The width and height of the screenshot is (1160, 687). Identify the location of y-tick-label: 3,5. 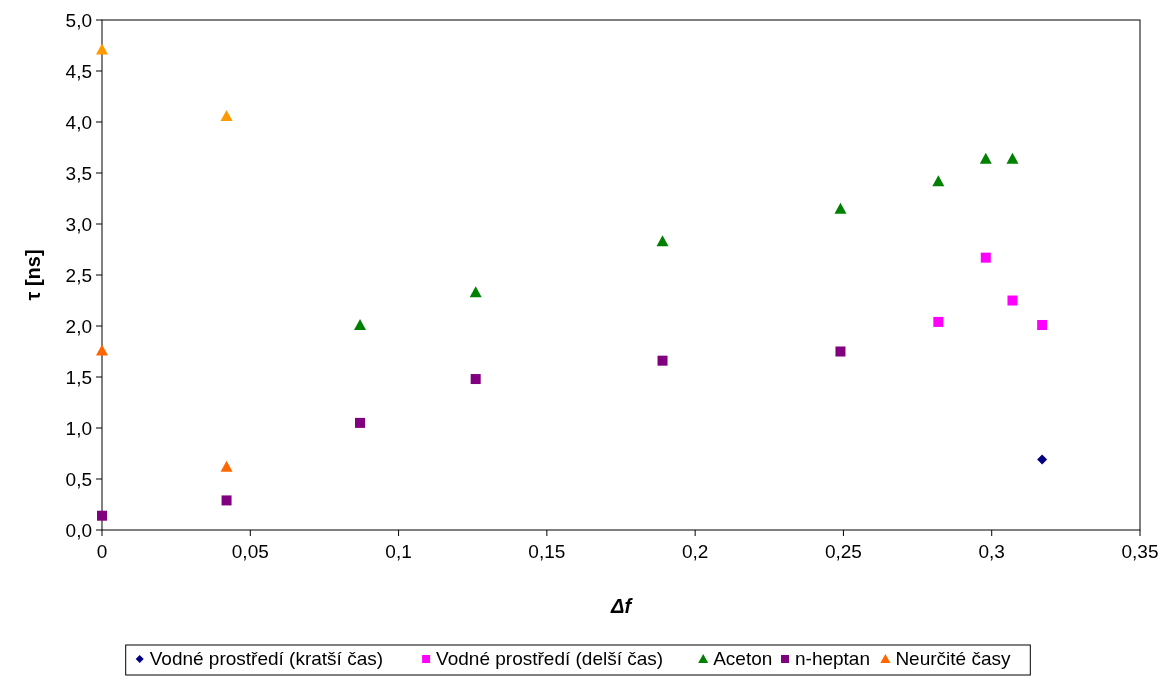
(78, 173).